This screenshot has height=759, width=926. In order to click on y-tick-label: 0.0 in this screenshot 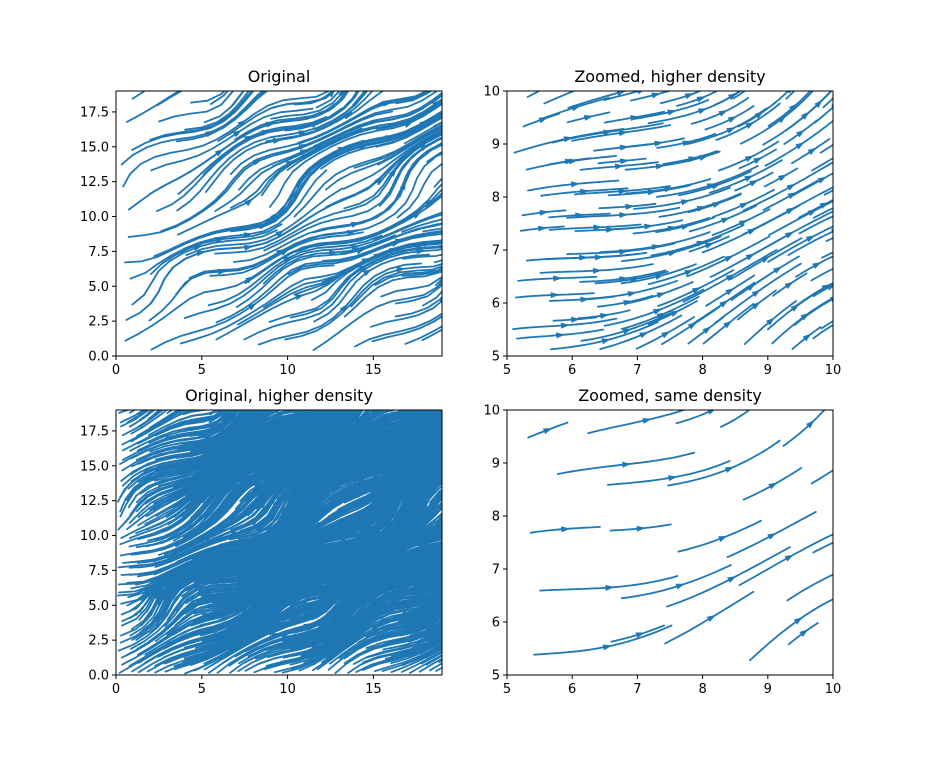, I will do `click(98, 357)`.